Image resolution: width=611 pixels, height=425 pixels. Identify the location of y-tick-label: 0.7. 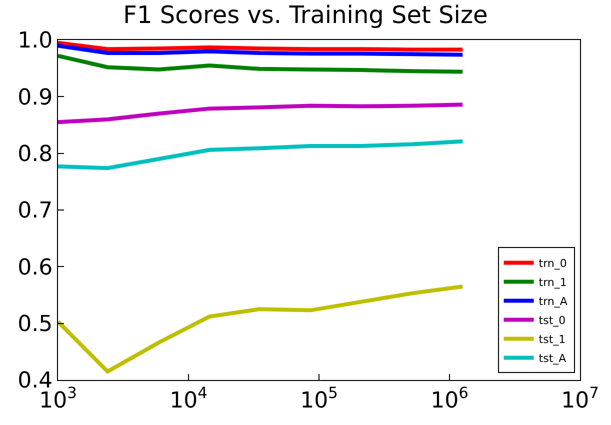
(35, 211).